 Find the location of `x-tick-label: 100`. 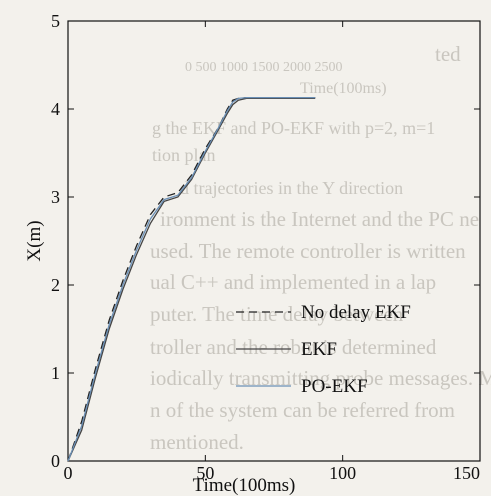

x-tick-label: 100 is located at coordinates (342, 473).